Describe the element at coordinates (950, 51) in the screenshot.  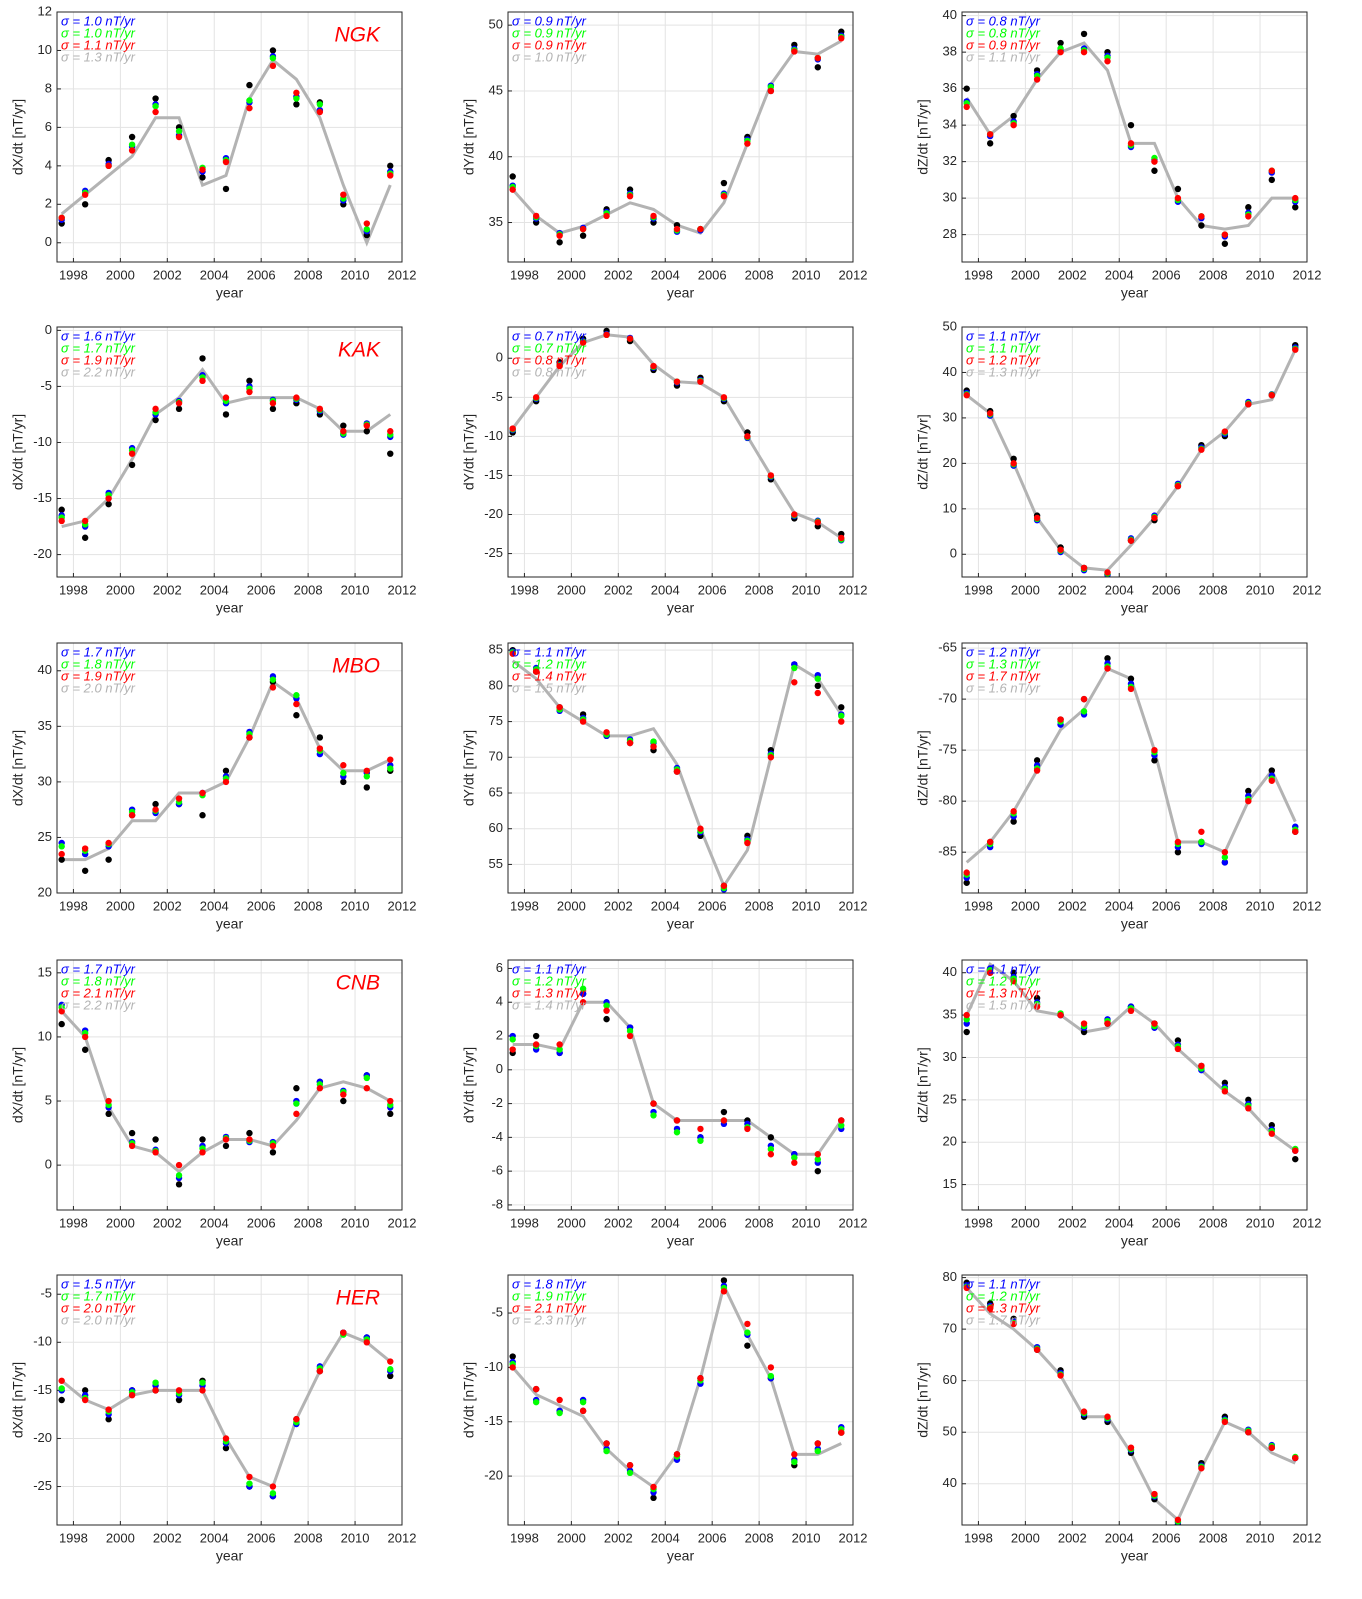
I see `y-tick-label: 38` at that location.